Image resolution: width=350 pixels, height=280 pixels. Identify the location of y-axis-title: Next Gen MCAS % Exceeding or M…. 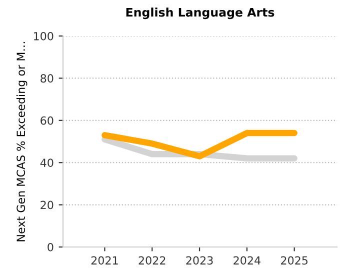
(22, 142).